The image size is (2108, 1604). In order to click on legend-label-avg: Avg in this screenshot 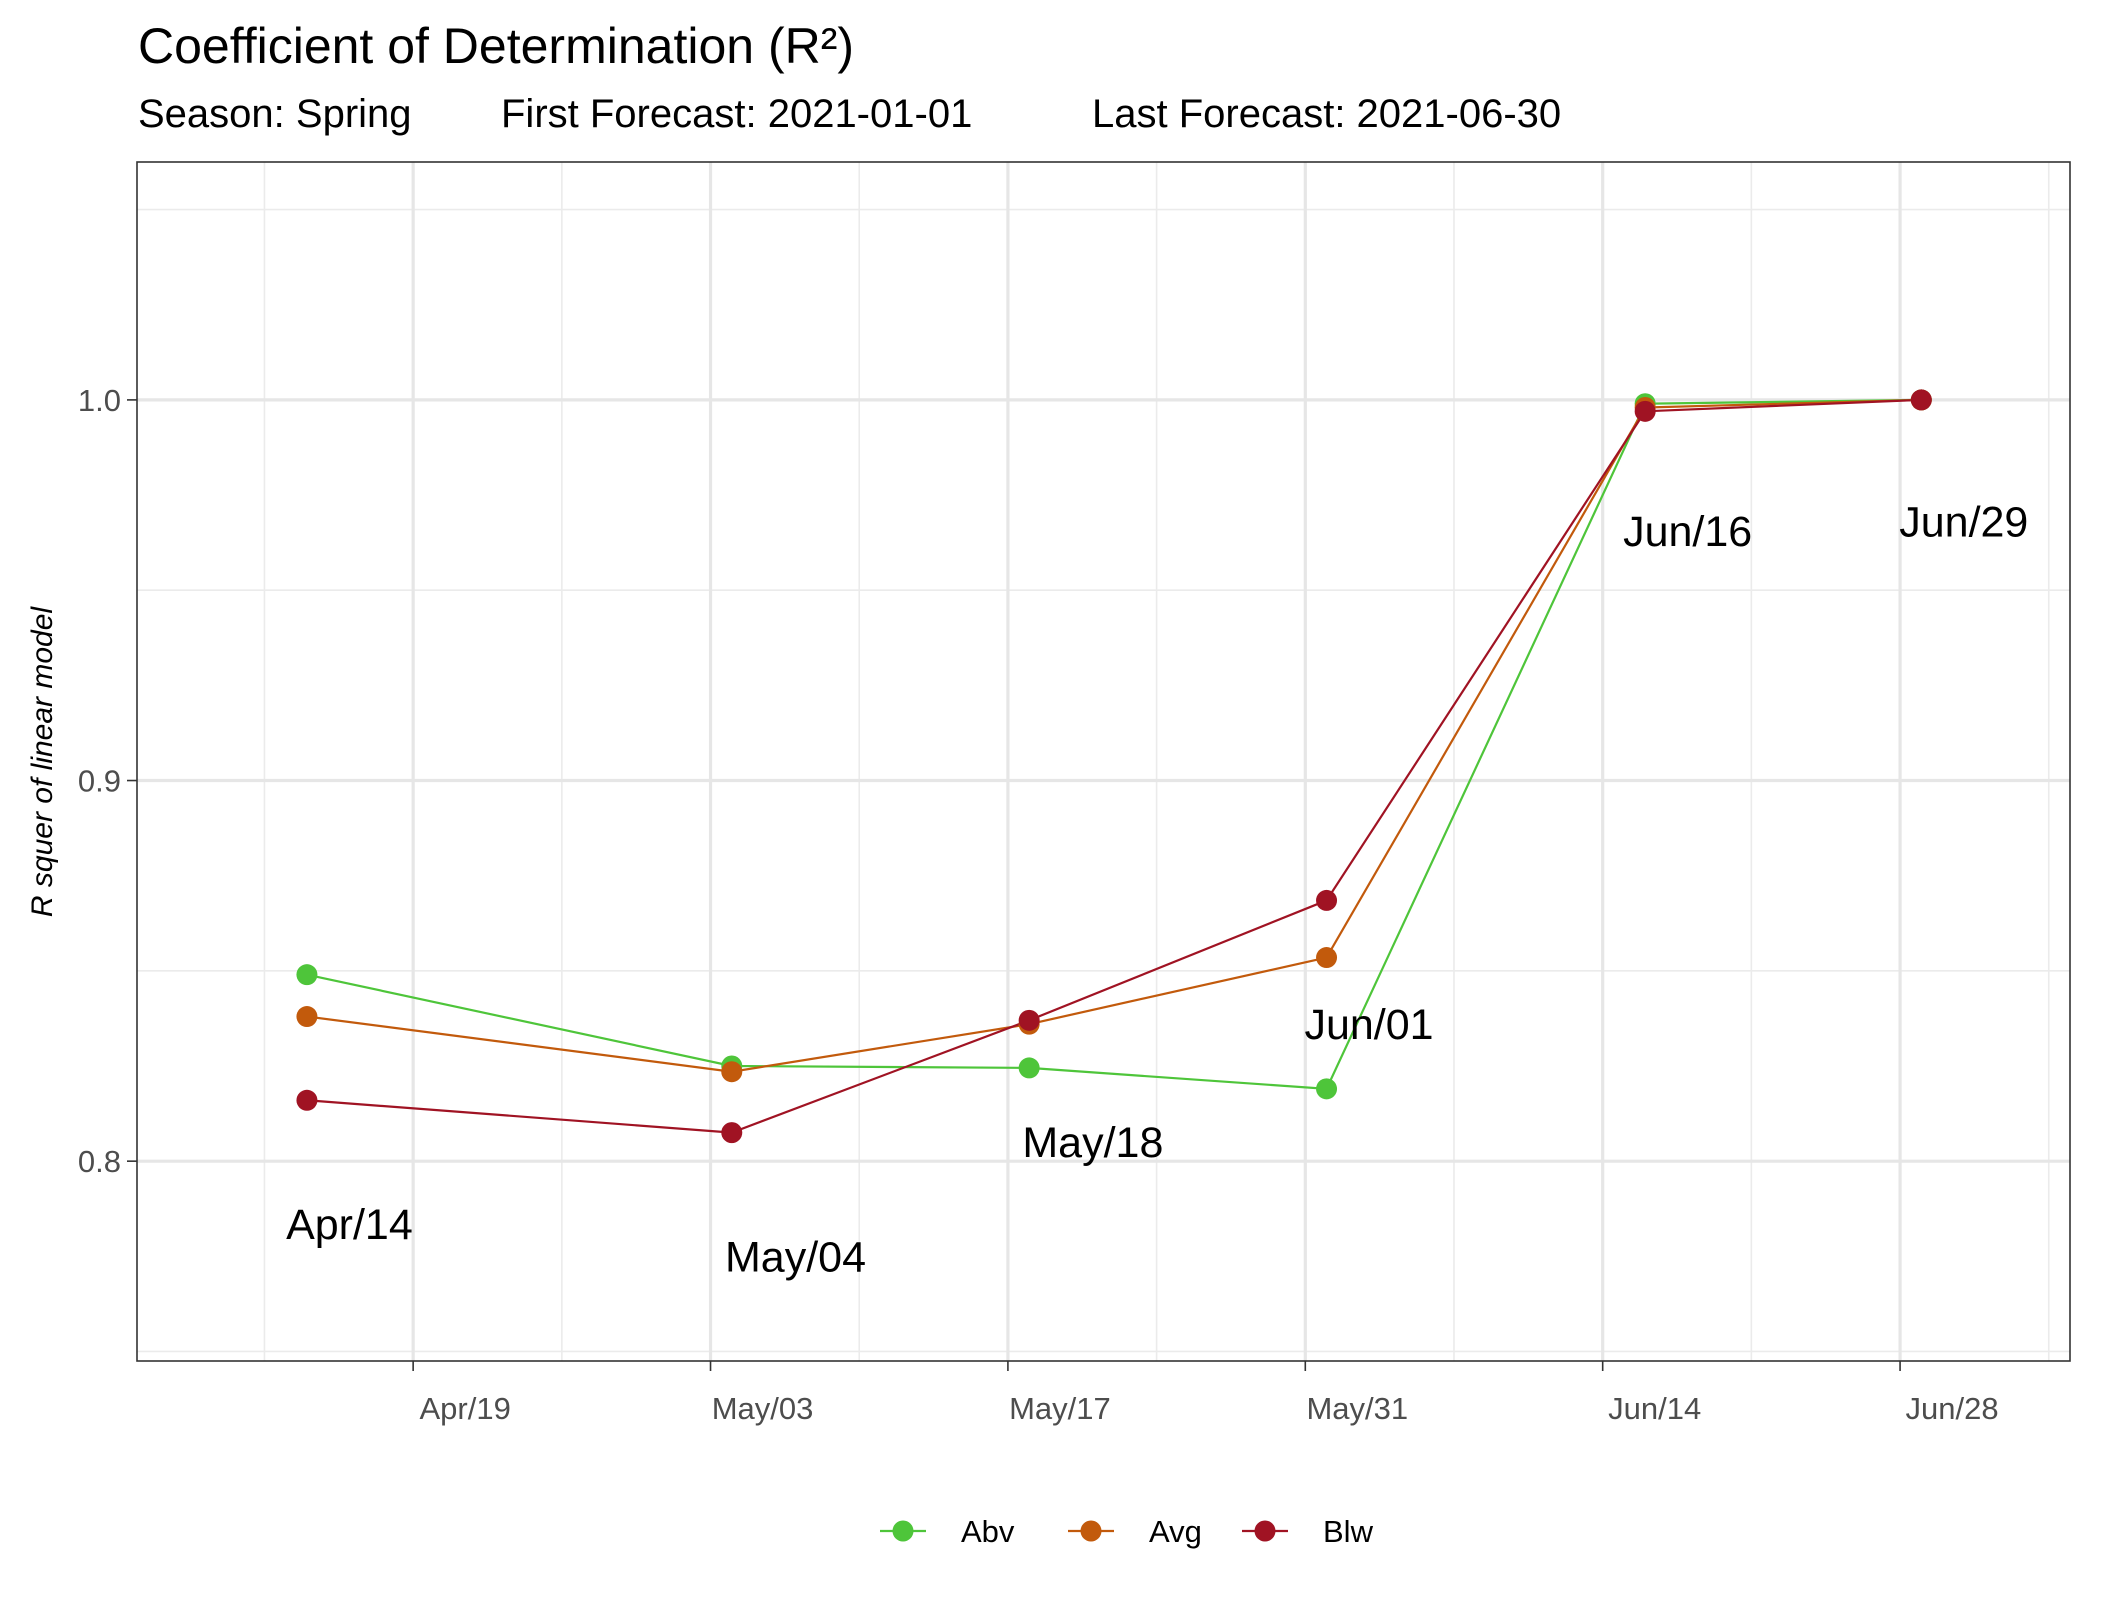, I will do `click(1175, 1531)`.